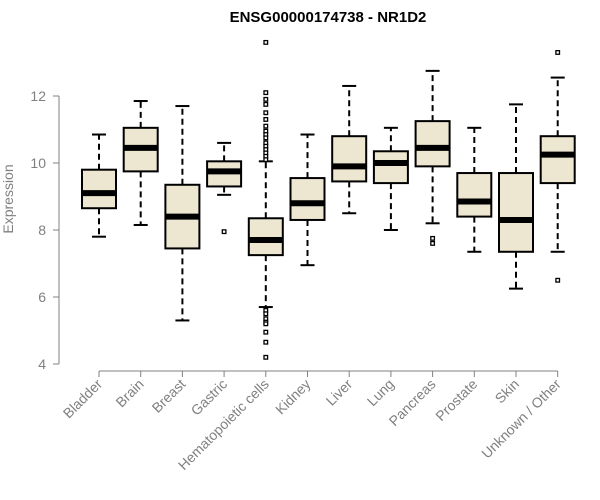  I want to click on x-tick-label: Prostate, so click(456, 400).